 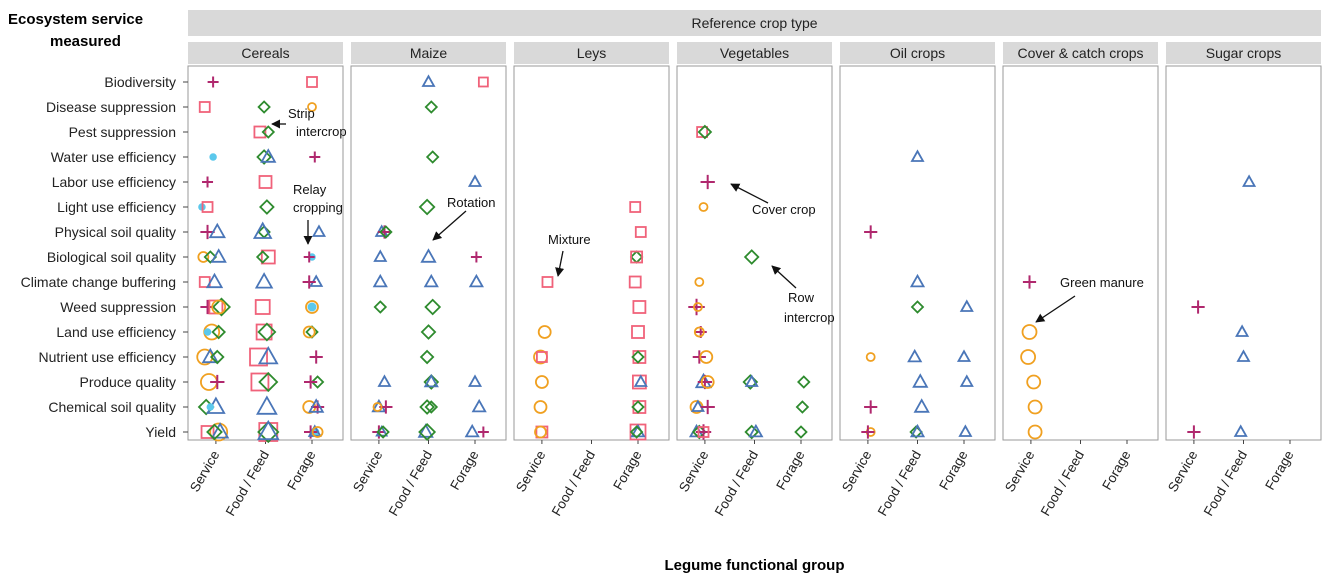 What do you see at coordinates (592, 53) in the screenshot?
I see `panel-strip-label-leys: Leys` at bounding box center [592, 53].